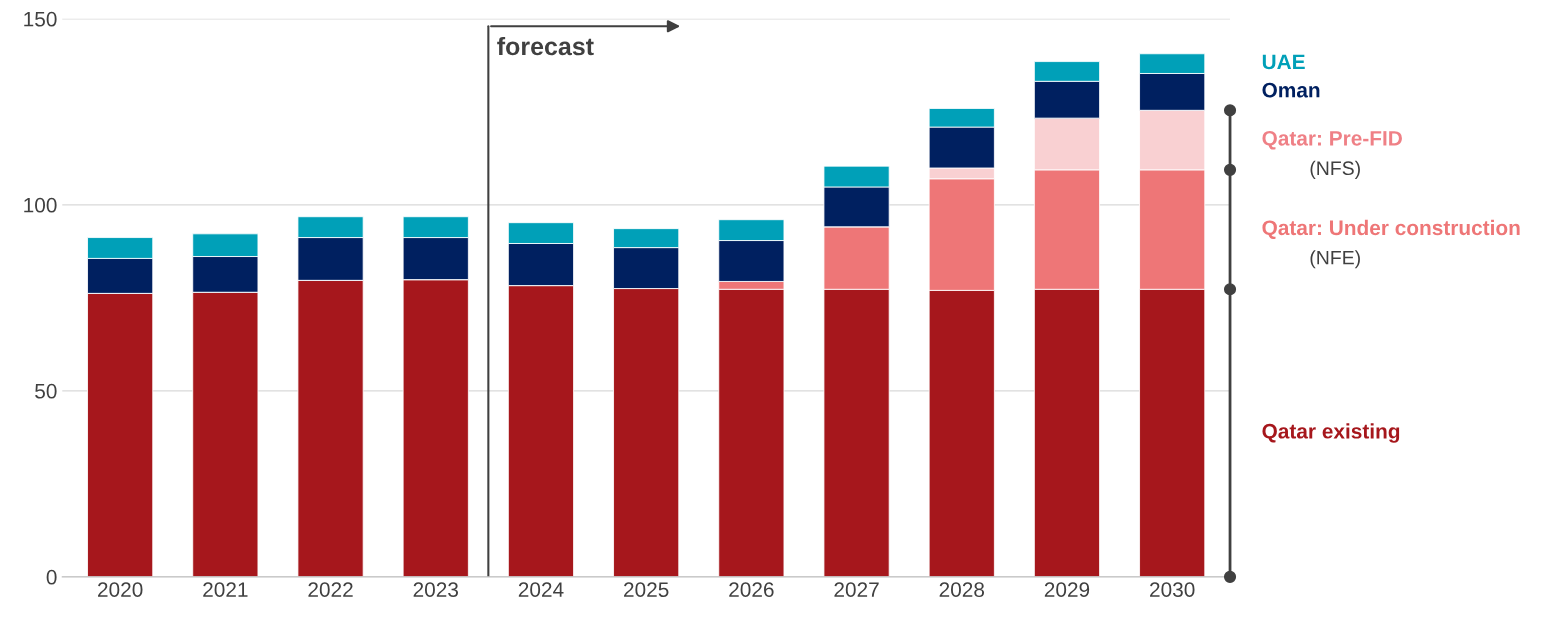 The width and height of the screenshot is (1557, 627). I want to click on x-tick-label: 2023, so click(436, 589).